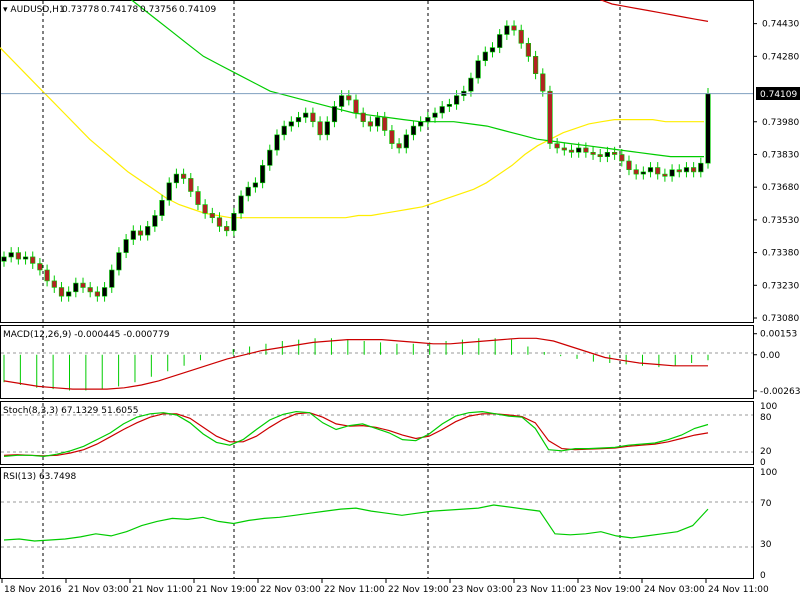 The height and width of the screenshot is (600, 800). What do you see at coordinates (119, 10) in the screenshot?
I see `ohlc-high: 0.74178` at bounding box center [119, 10].